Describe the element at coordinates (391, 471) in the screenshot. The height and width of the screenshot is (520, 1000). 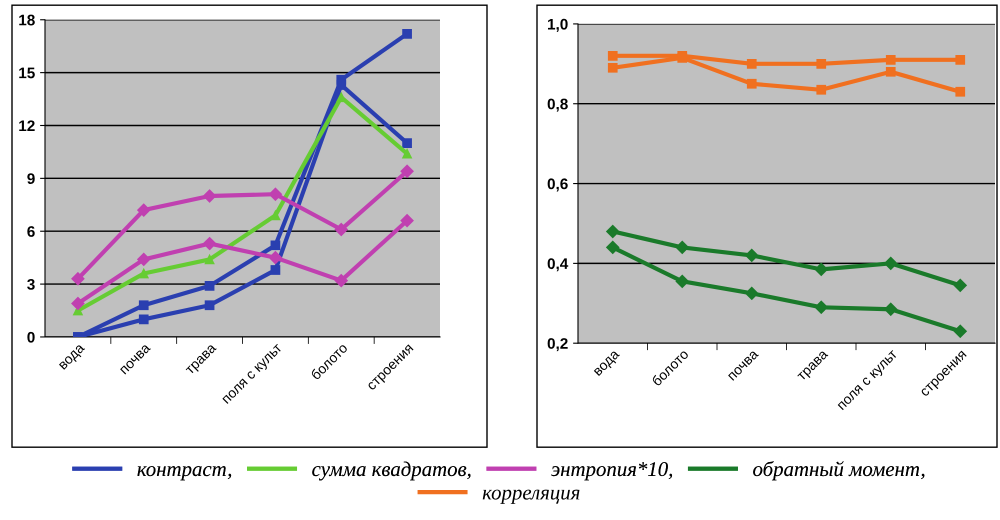
I see `legend-label: сумма квадратов,` at that location.